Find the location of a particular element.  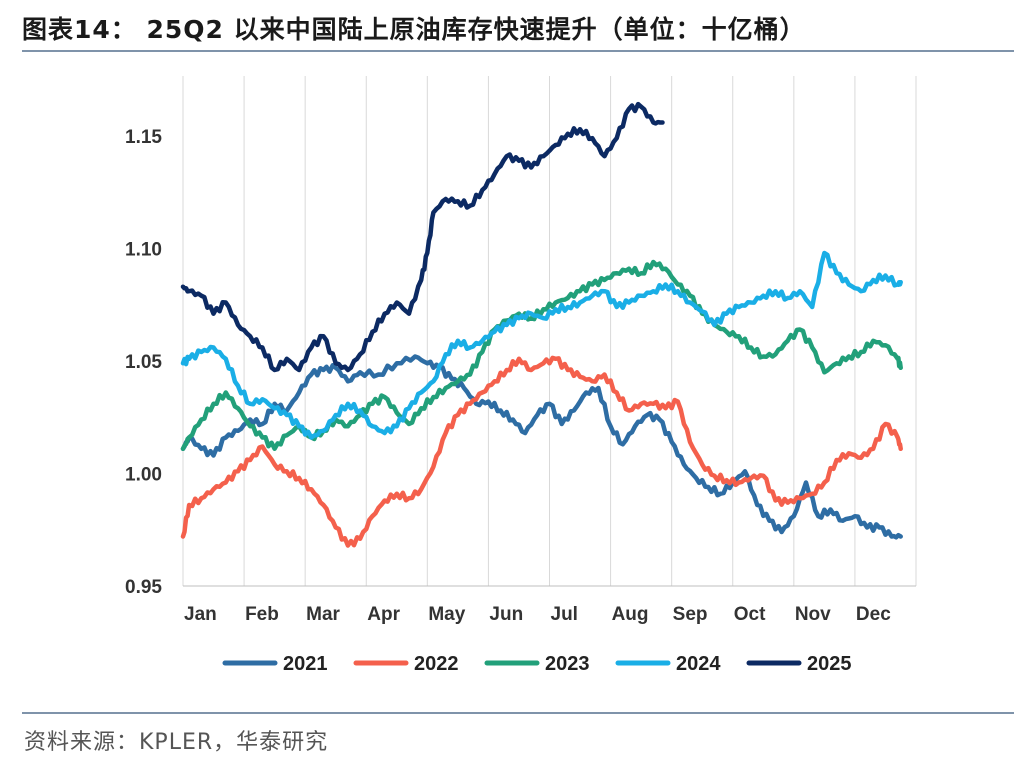

x-tick-label: Feb is located at coordinates (262, 614).